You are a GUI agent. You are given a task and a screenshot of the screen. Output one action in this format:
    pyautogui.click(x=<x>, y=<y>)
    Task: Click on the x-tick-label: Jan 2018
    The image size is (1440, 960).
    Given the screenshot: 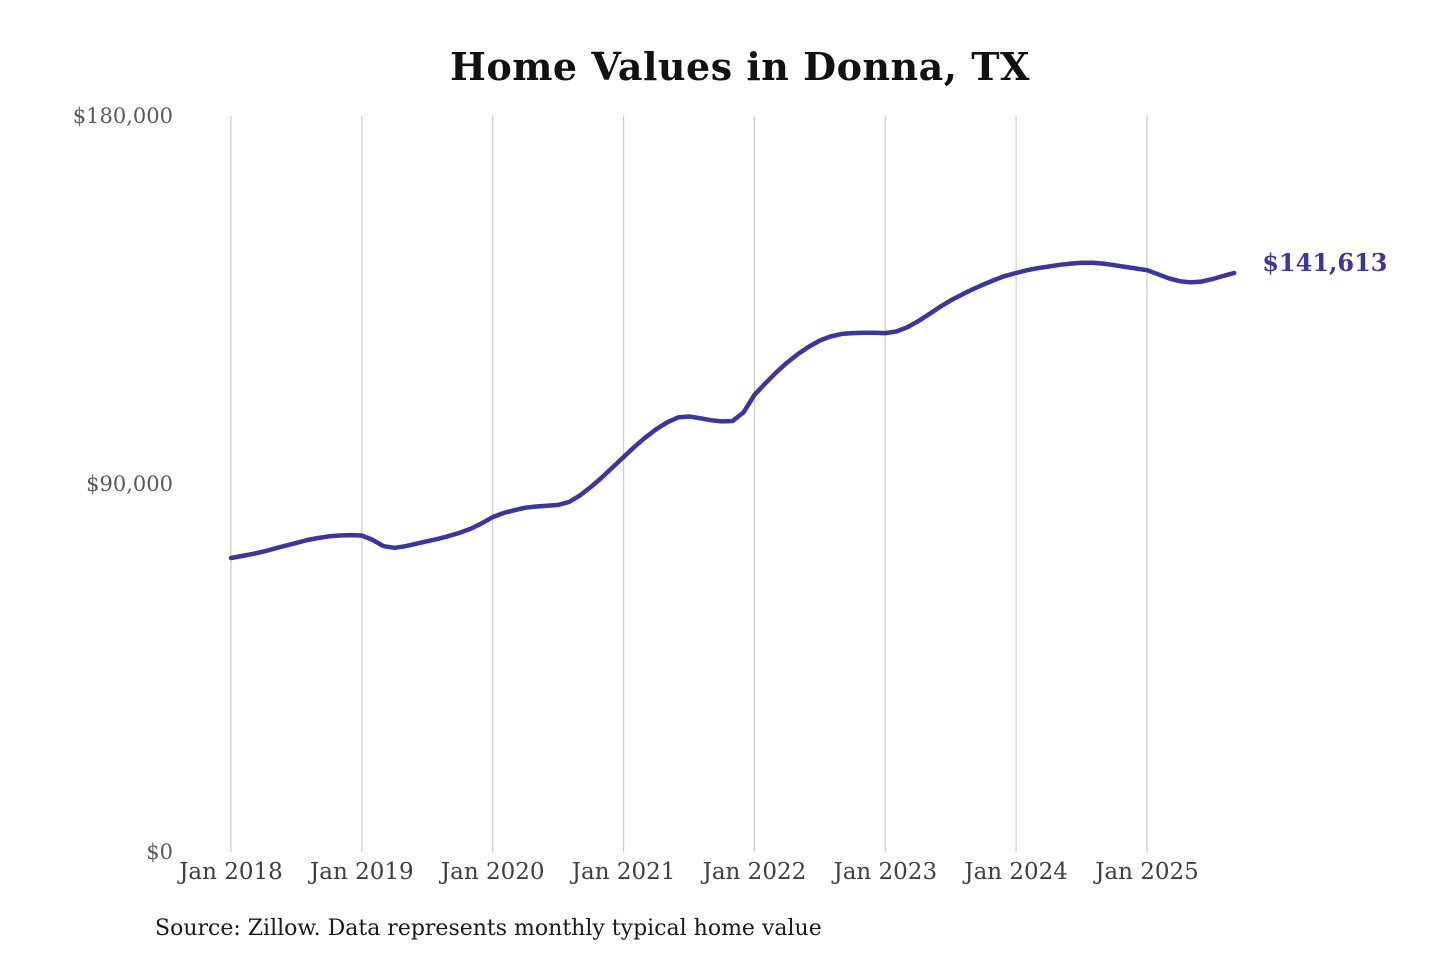 What is the action you would take?
    pyautogui.click(x=230, y=872)
    